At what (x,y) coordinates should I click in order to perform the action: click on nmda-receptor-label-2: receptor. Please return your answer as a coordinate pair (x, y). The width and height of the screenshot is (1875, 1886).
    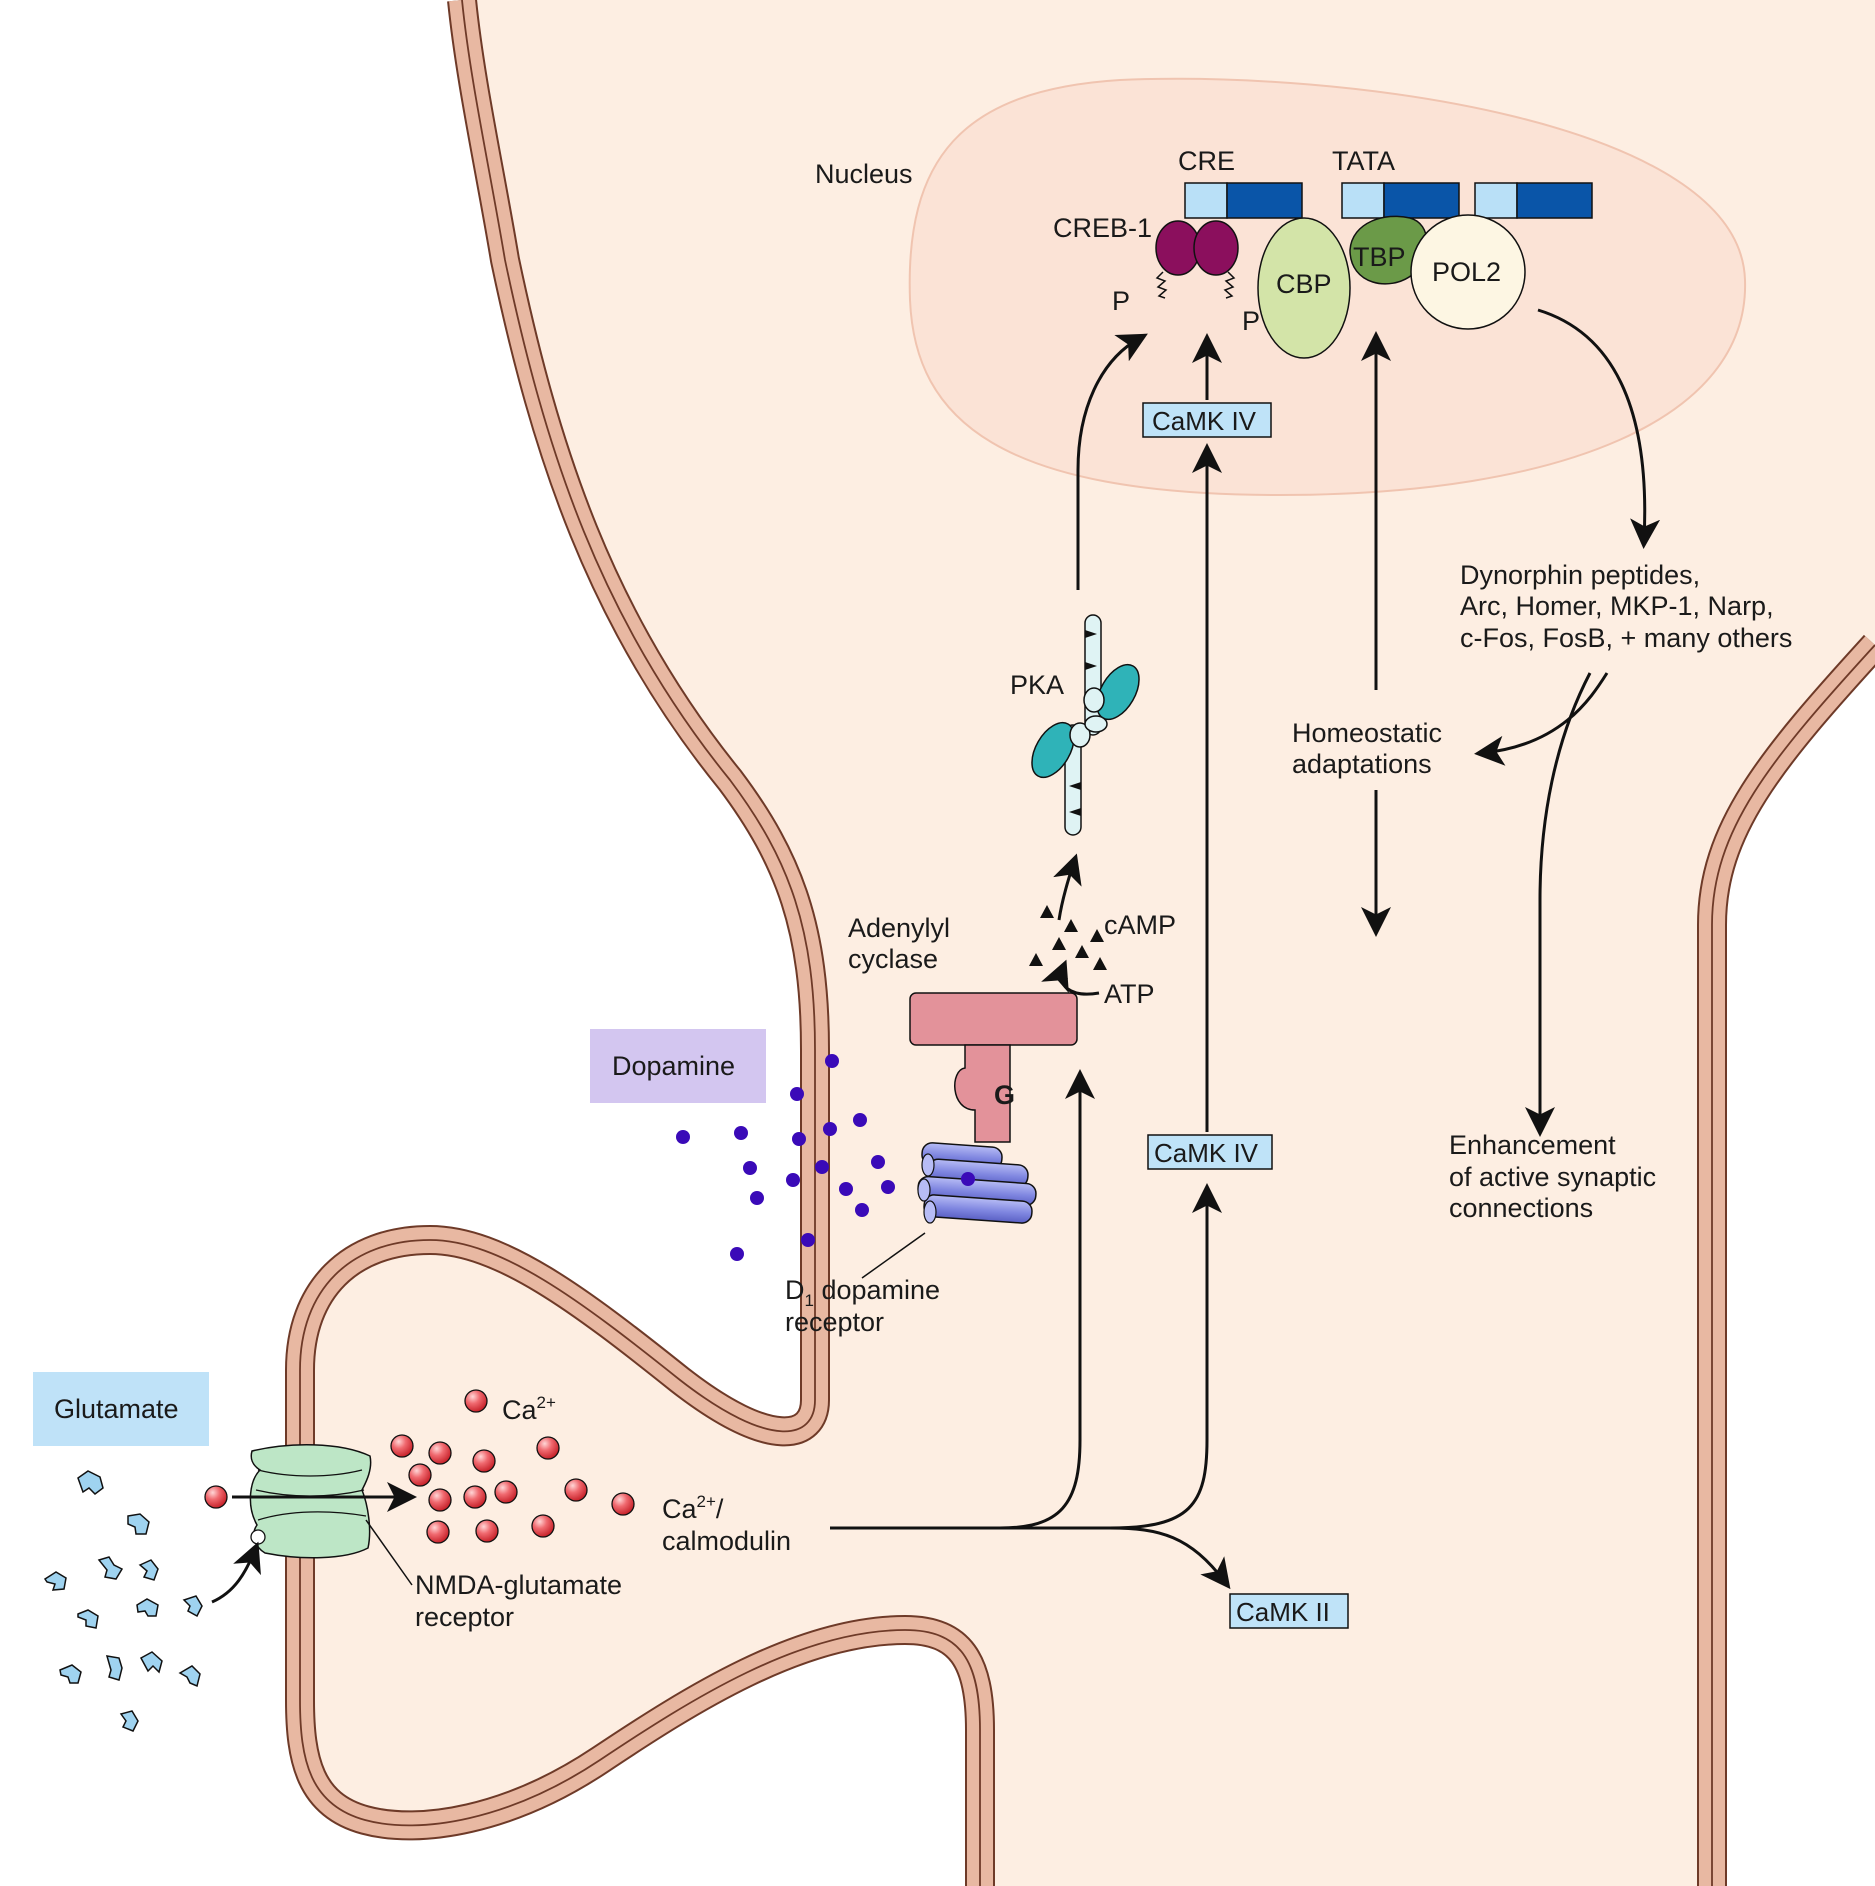
    Looking at the image, I should click on (464, 1617).